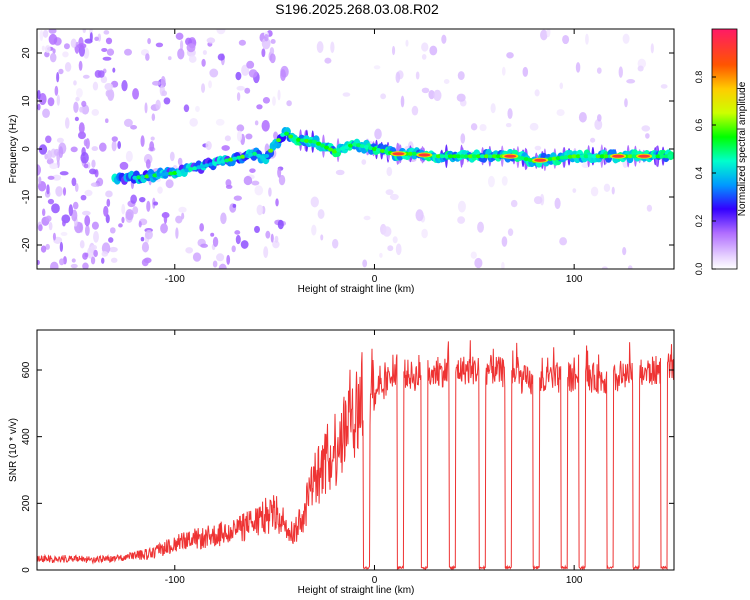  What do you see at coordinates (540, 160) in the screenshot?
I see `heatmap-ridge-peak` at bounding box center [540, 160].